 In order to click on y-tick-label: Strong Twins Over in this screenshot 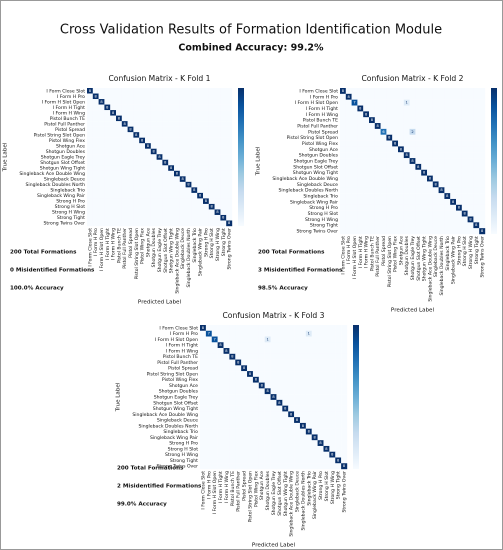, I will do `click(178, 467)`.